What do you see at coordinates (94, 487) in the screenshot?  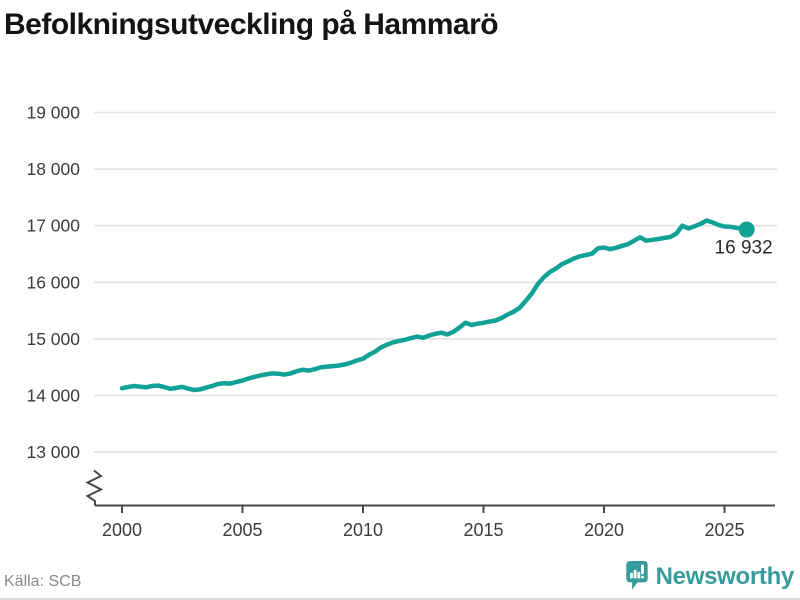 I see `y-axis-break-icon` at bounding box center [94, 487].